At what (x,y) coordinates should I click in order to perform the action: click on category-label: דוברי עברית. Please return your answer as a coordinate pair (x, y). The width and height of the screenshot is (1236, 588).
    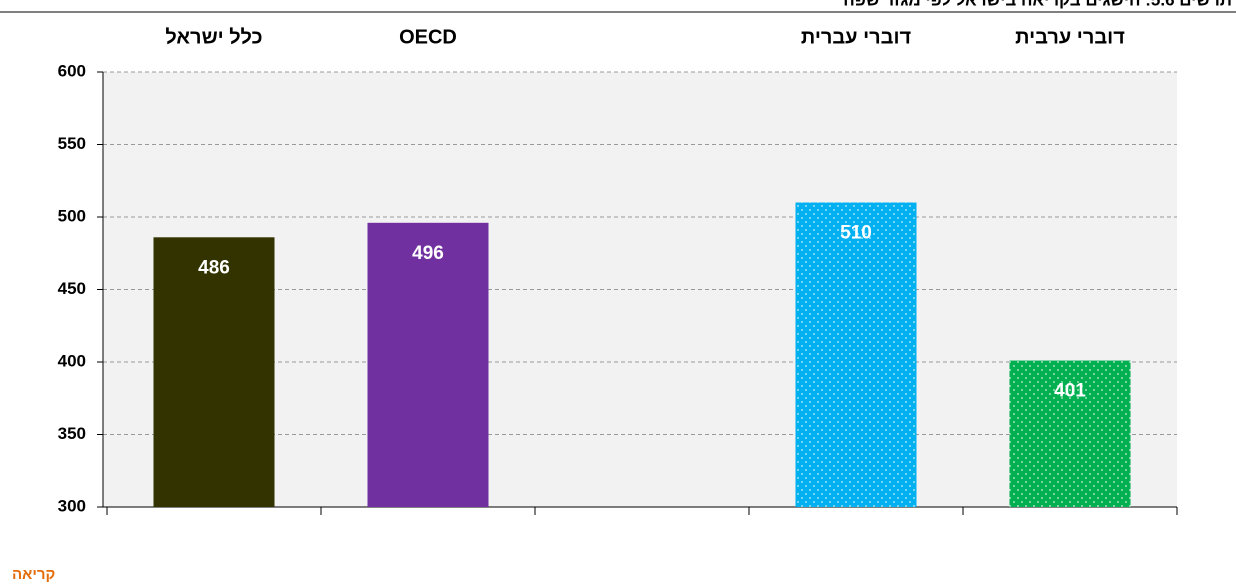
    Looking at the image, I should click on (856, 37).